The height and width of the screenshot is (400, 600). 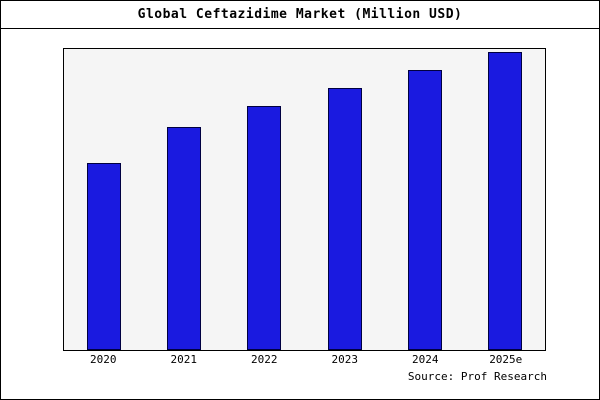 I want to click on bar-slot-2024, so click(x=425, y=199).